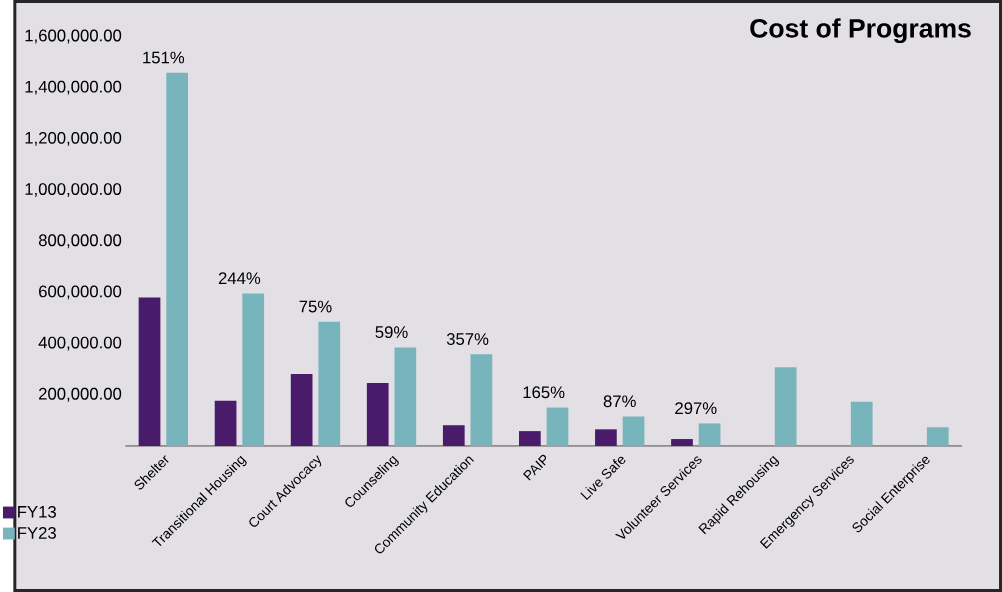  What do you see at coordinates (239, 278) in the screenshot?
I see `annotation: 244%` at bounding box center [239, 278].